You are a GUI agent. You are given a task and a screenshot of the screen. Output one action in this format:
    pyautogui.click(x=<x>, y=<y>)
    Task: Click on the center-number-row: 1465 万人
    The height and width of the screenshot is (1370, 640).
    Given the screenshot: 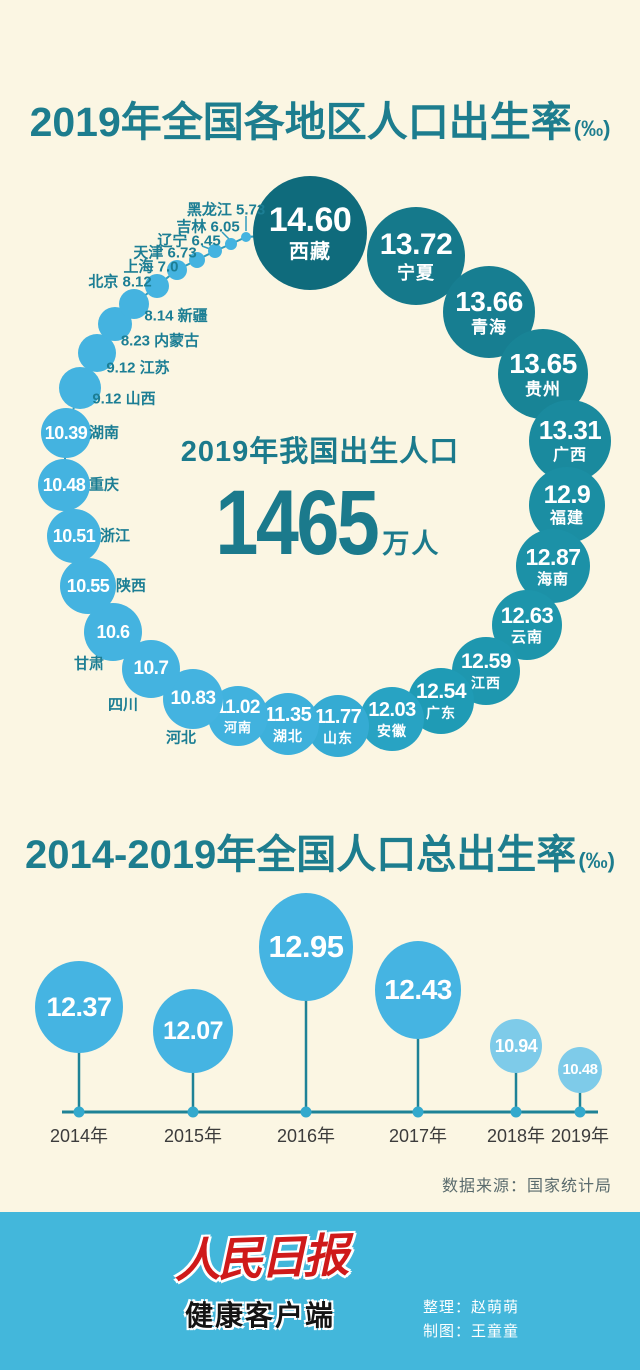 What is the action you would take?
    pyautogui.click(x=320, y=523)
    